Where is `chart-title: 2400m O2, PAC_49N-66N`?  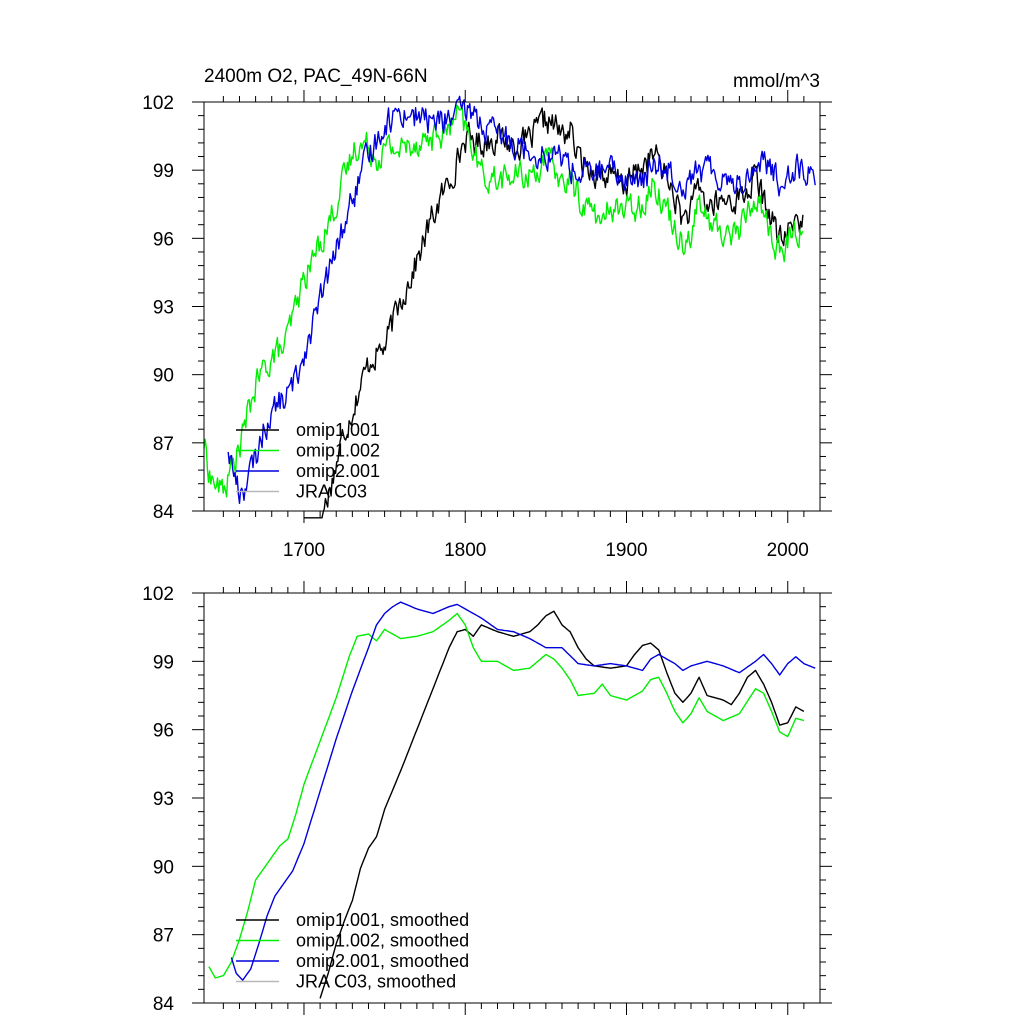
chart-title: 2400m O2, PAC_49N-66N is located at coordinates (316, 76).